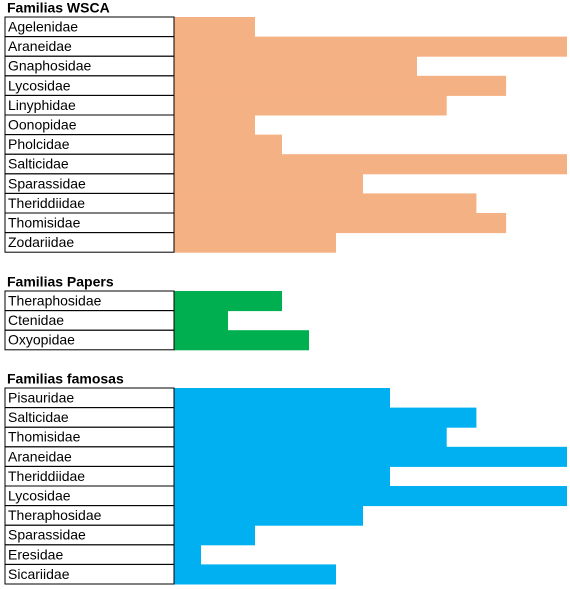  What do you see at coordinates (39, 574) in the screenshot?
I see `category-label: Sicariidae` at bounding box center [39, 574].